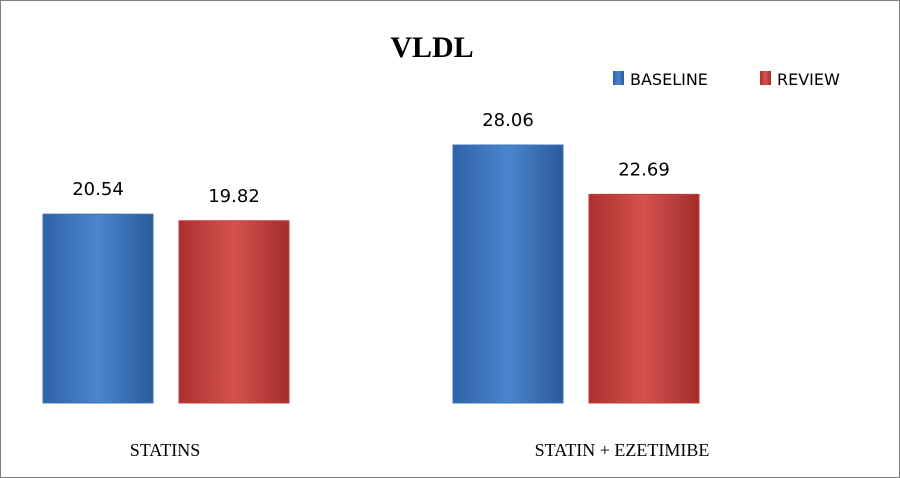  What do you see at coordinates (508, 274) in the screenshot?
I see `bar-baseline-statin-ezetimibe` at bounding box center [508, 274].